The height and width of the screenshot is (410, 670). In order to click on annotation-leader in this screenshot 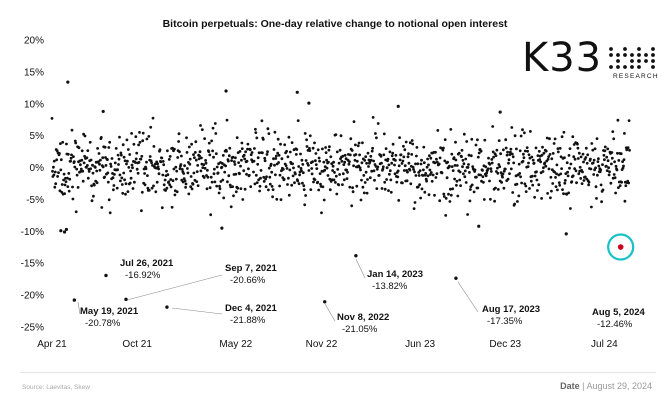, I will do `click(197, 311)`.